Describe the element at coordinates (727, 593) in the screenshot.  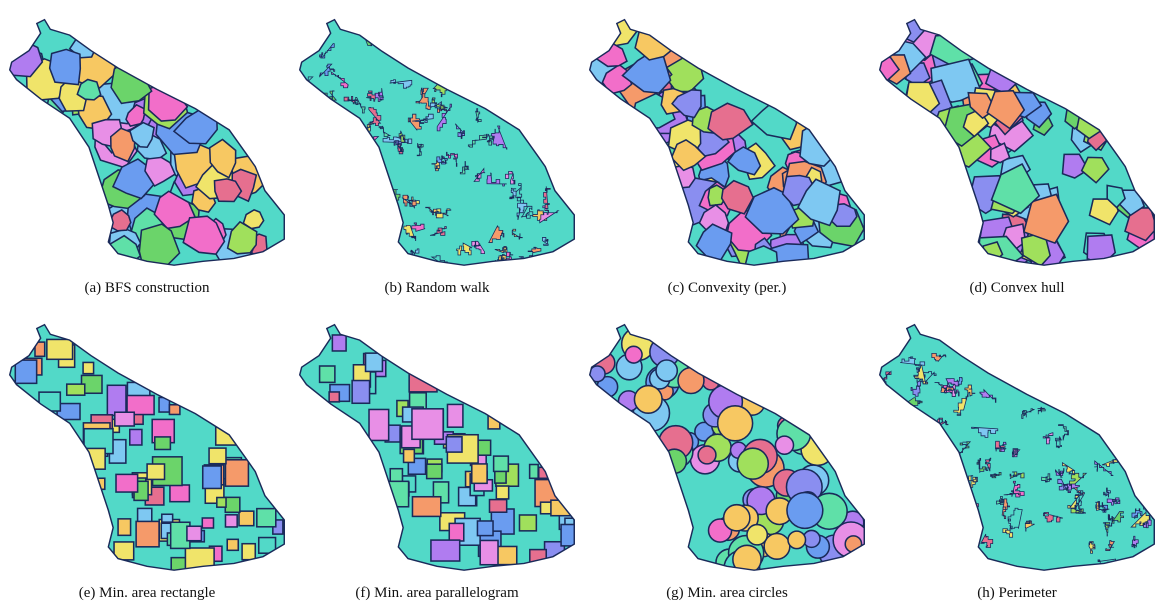
I see `panel-caption: (g) Min. area circles` at that location.